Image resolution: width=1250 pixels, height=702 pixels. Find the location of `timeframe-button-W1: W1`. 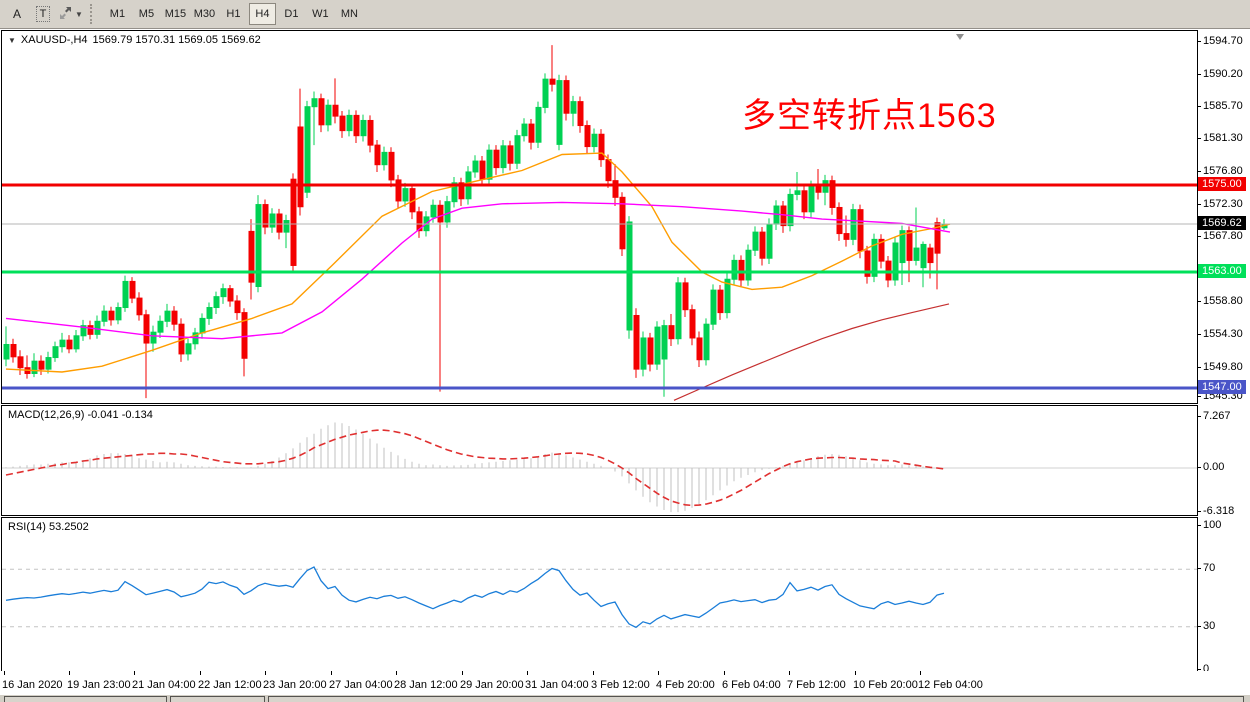

timeframe-button-W1: W1 is located at coordinates (320, 14).